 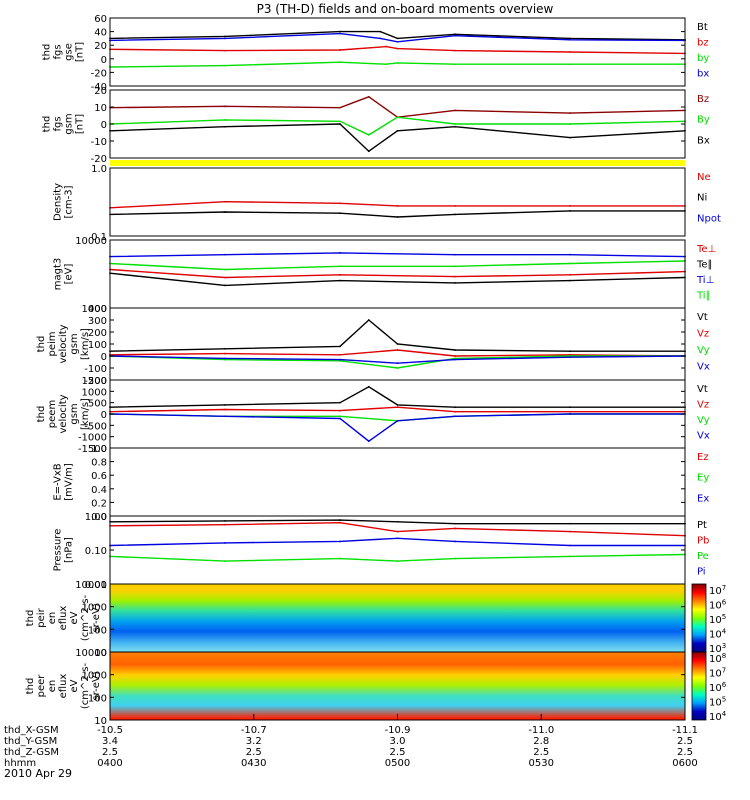 What do you see at coordinates (95, 369) in the screenshot?
I see `y-tick-label: -100` at bounding box center [95, 369].